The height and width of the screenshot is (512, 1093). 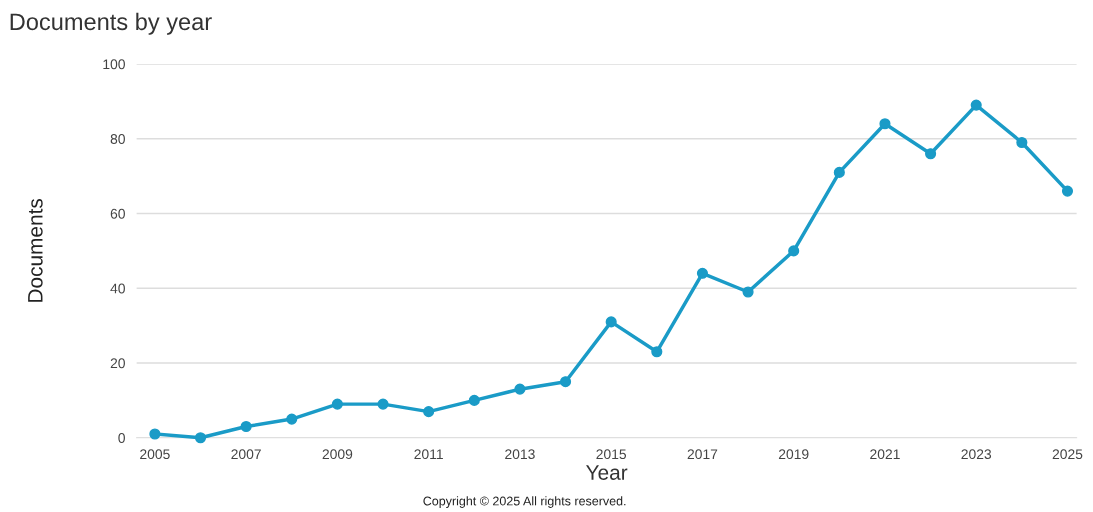 I want to click on y-tick-label: 80, so click(x=117, y=139).